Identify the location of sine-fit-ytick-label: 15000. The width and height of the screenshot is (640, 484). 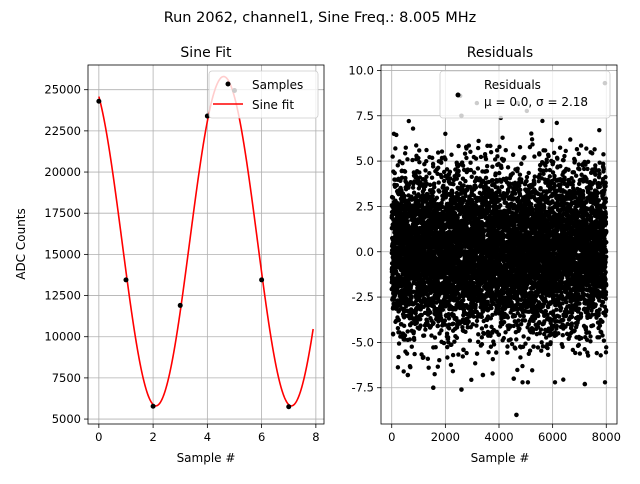
(62, 254).